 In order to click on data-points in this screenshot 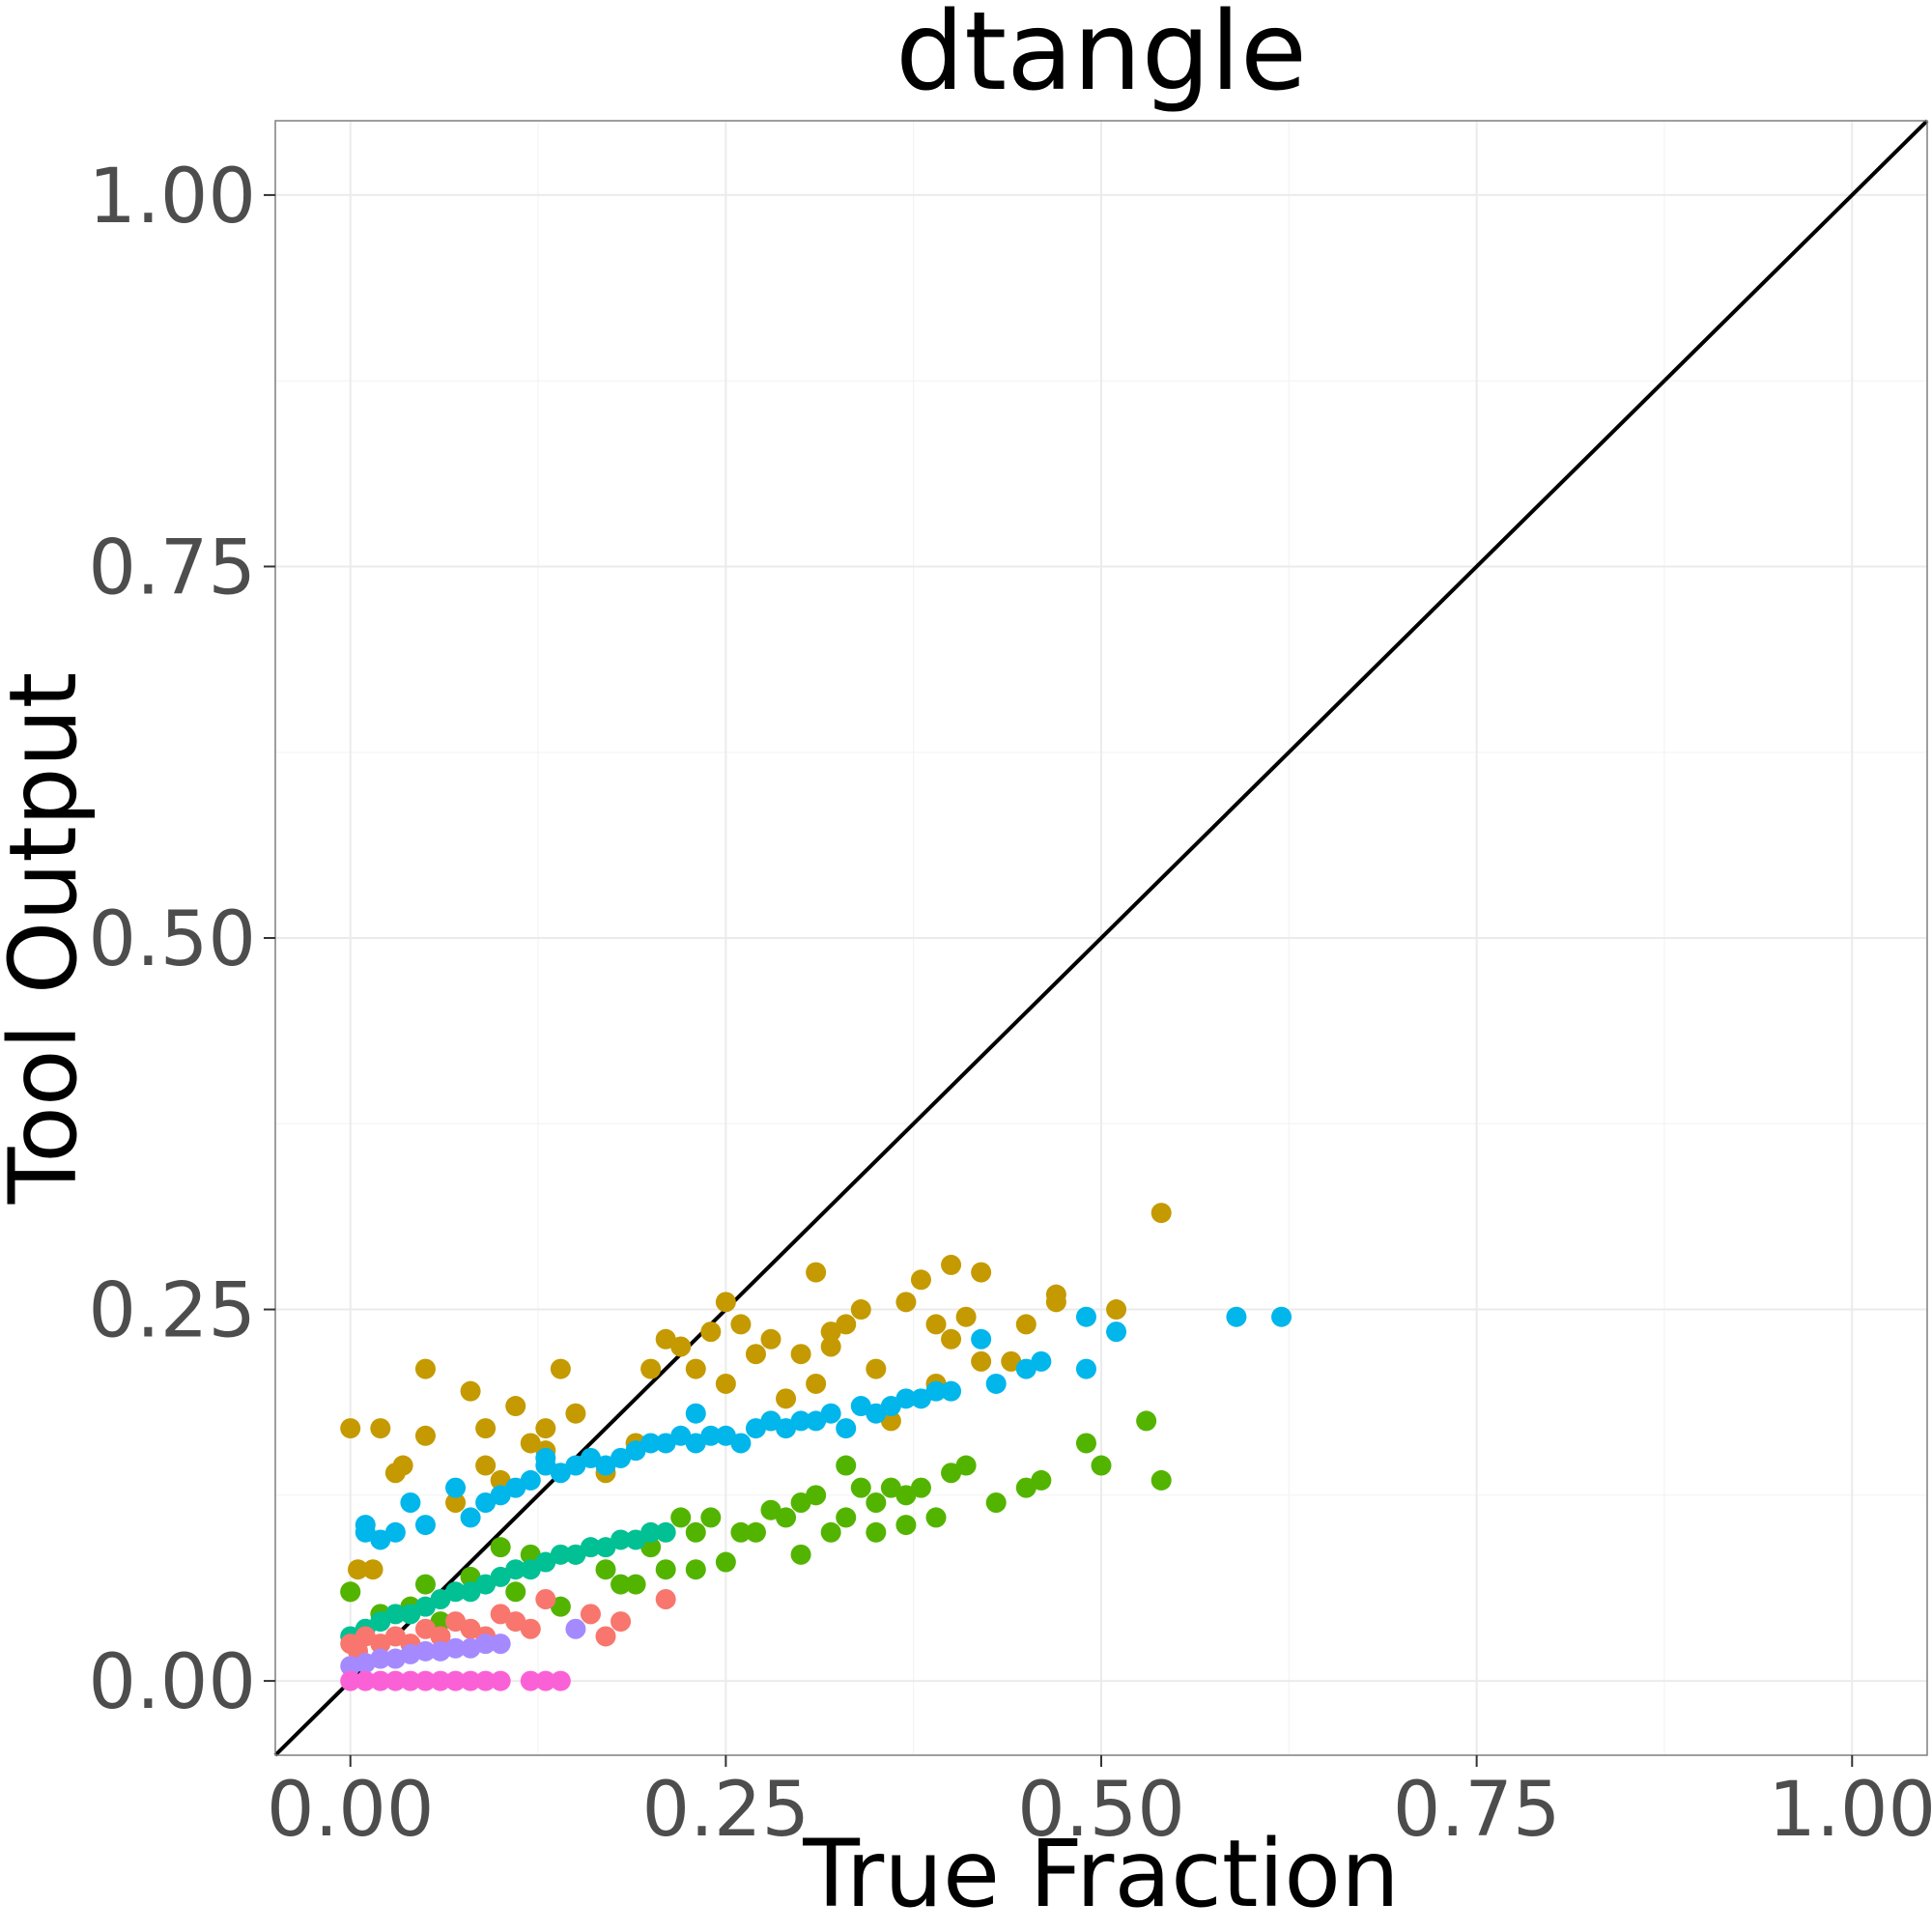, I will do `click(816, 1447)`.